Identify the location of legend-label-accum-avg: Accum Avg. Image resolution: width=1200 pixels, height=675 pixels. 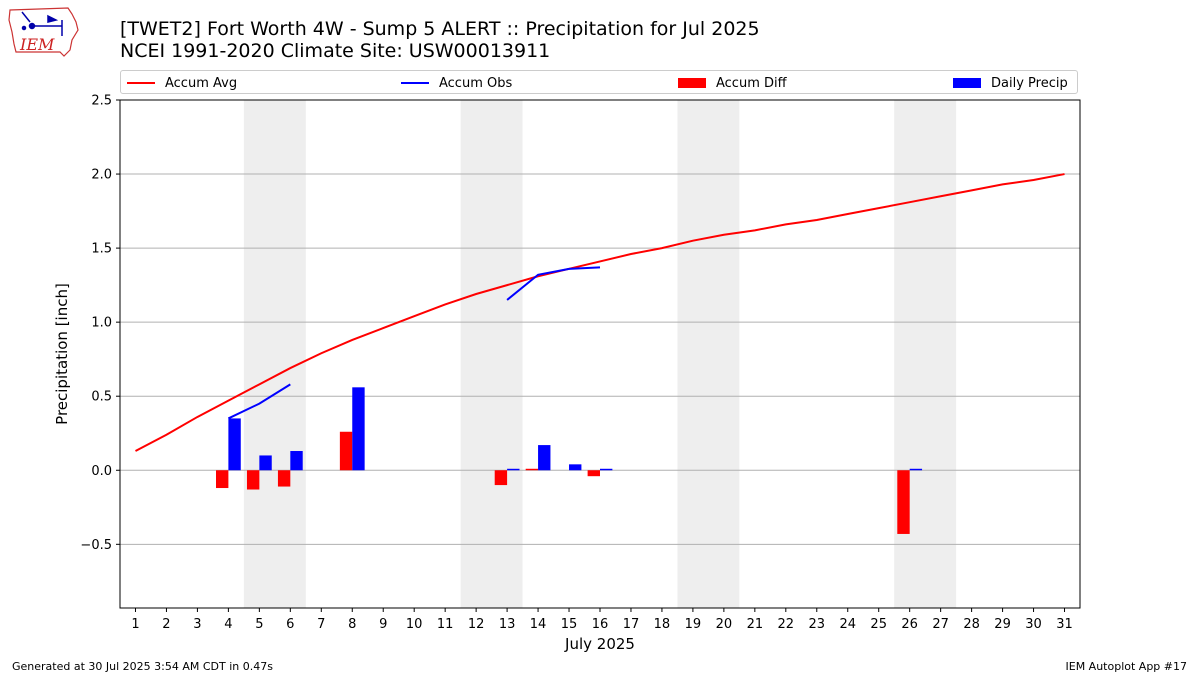
(201, 83).